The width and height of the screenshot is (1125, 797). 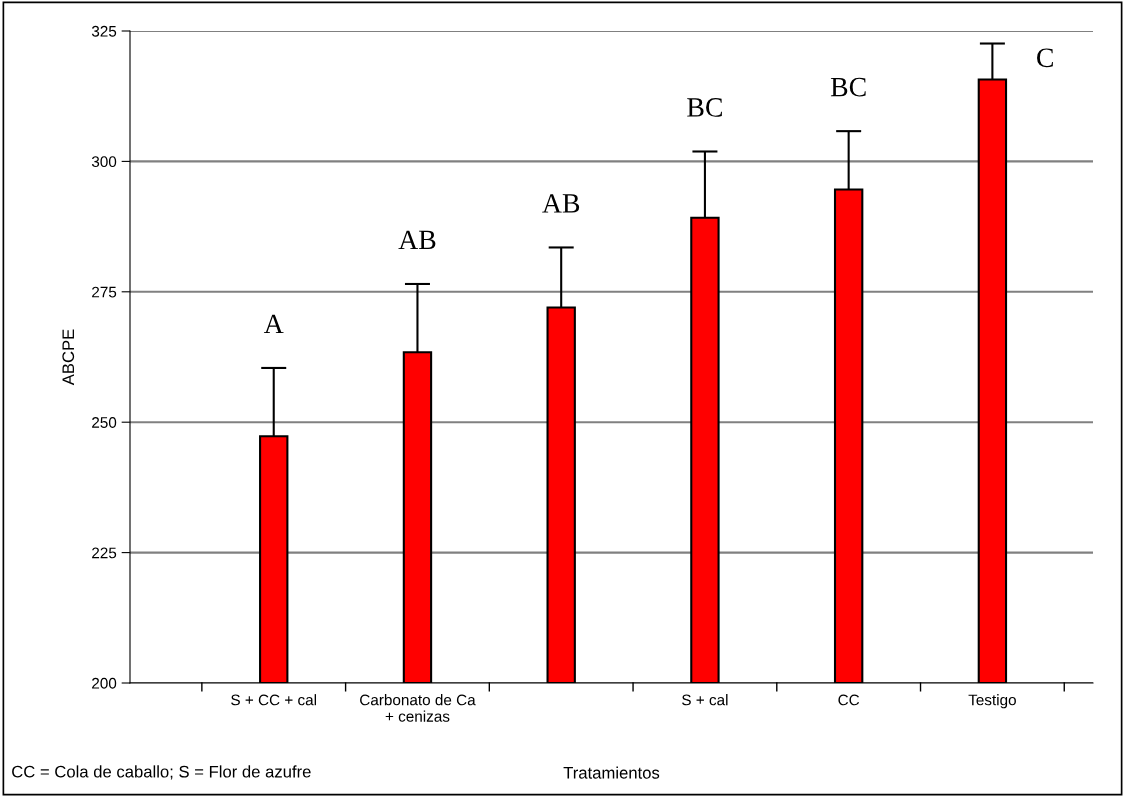 What do you see at coordinates (273, 323) in the screenshot?
I see `annotation: A` at bounding box center [273, 323].